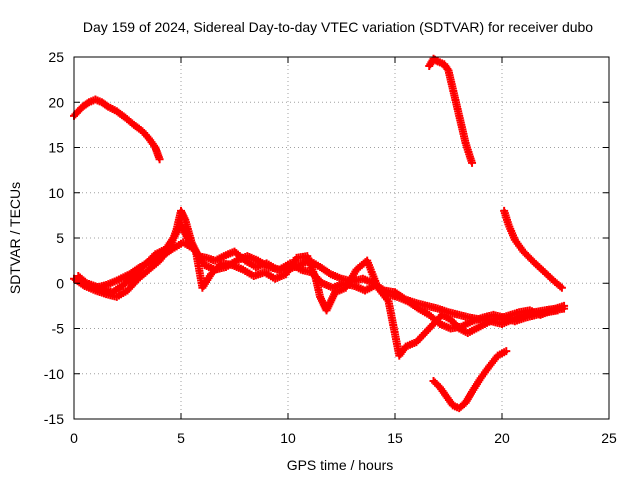  I want to click on y-tick-label: 0, so click(60, 283).